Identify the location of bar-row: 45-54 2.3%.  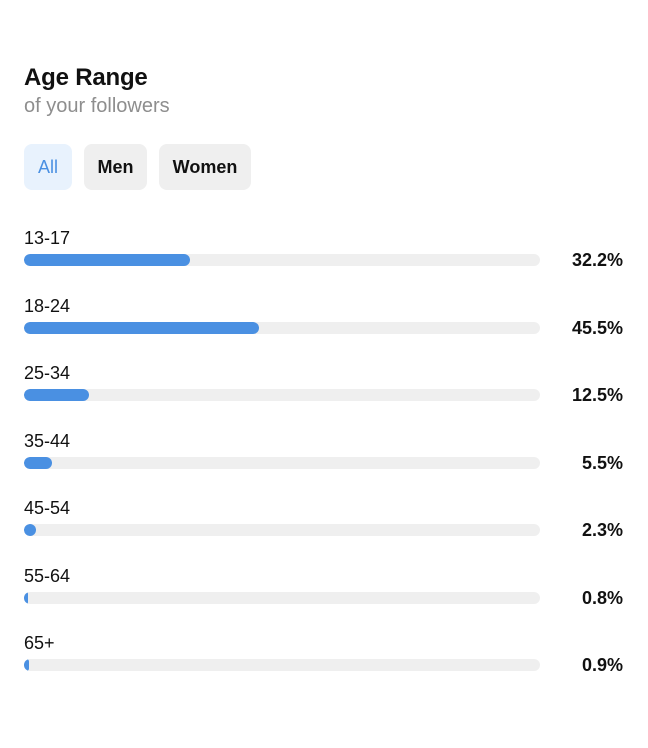
(324, 520).